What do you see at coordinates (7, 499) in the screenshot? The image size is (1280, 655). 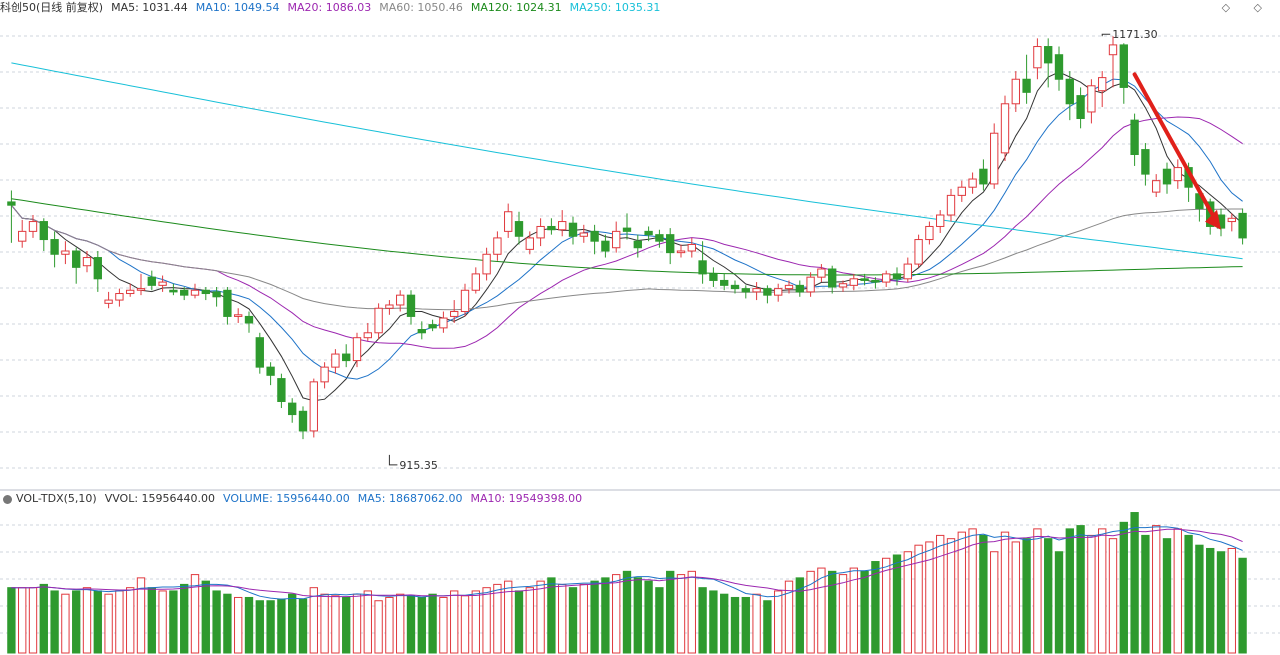 I see `indicator-toggle-icon` at bounding box center [7, 499].